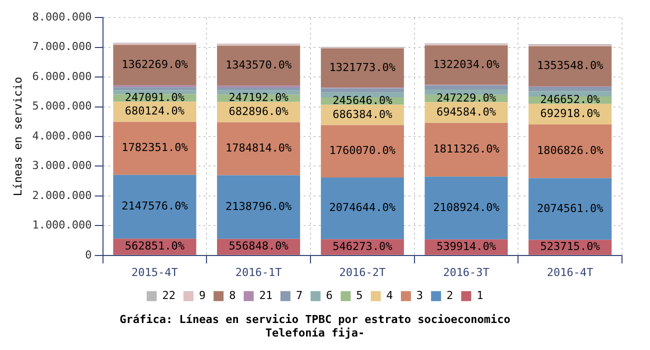 The image size is (650, 350). What do you see at coordinates (466, 246) in the screenshot?
I see `data-label: 539914.0%` at bounding box center [466, 246].